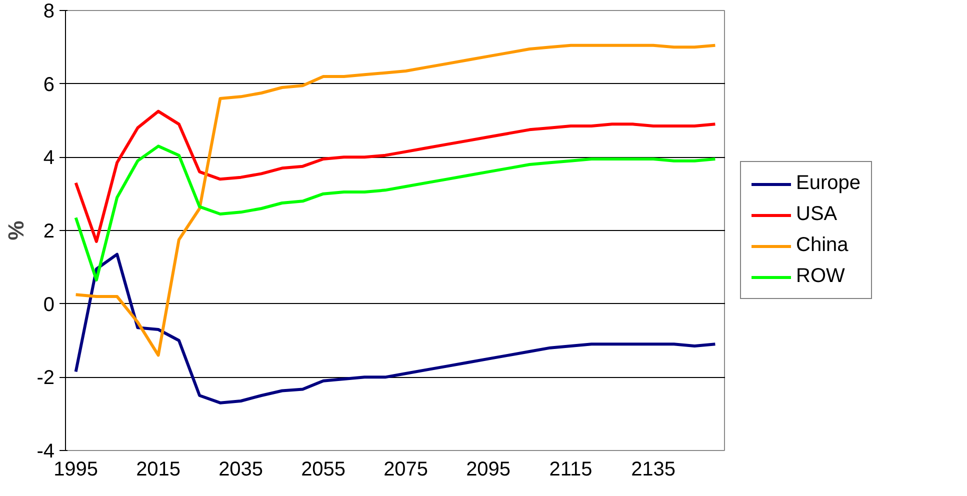 This screenshot has height=496, width=967. What do you see at coordinates (323, 469) in the screenshot?
I see `x-tick-label: 2055` at bounding box center [323, 469].